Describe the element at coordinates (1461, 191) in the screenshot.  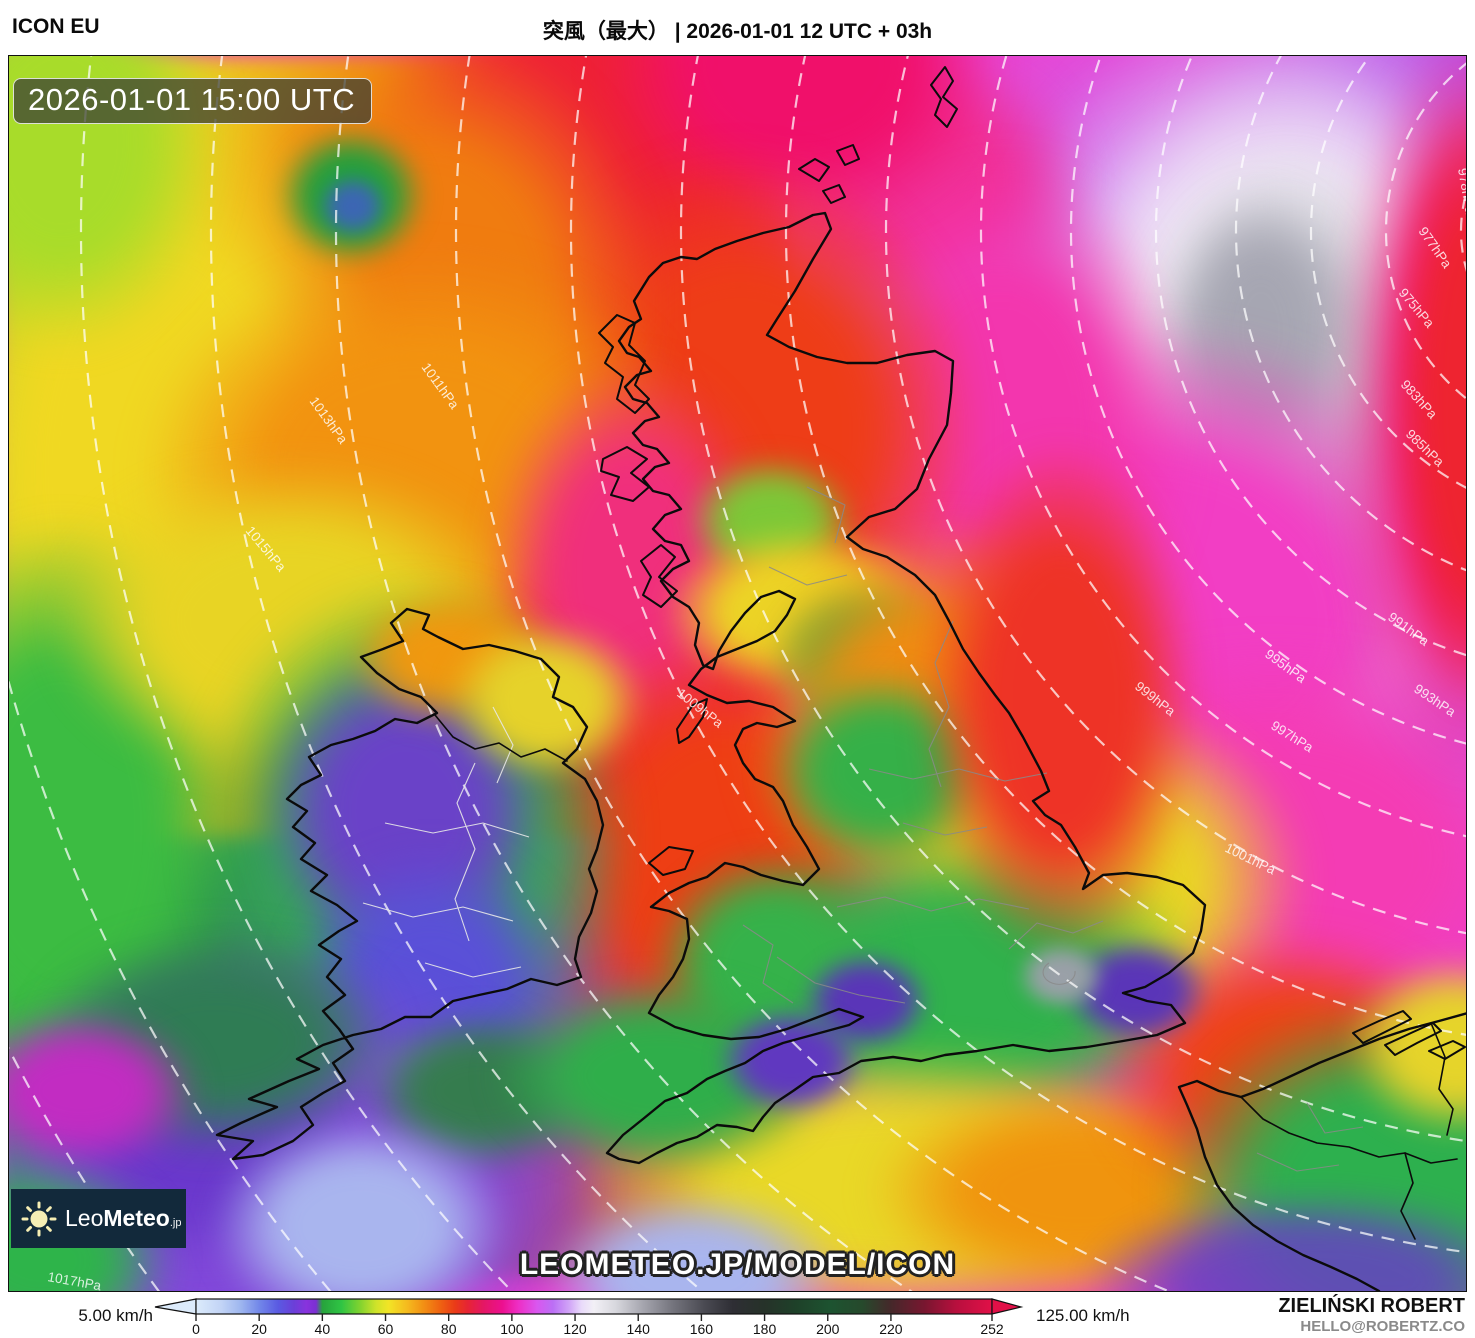
I see `svg-text: 978hPa` at that location.